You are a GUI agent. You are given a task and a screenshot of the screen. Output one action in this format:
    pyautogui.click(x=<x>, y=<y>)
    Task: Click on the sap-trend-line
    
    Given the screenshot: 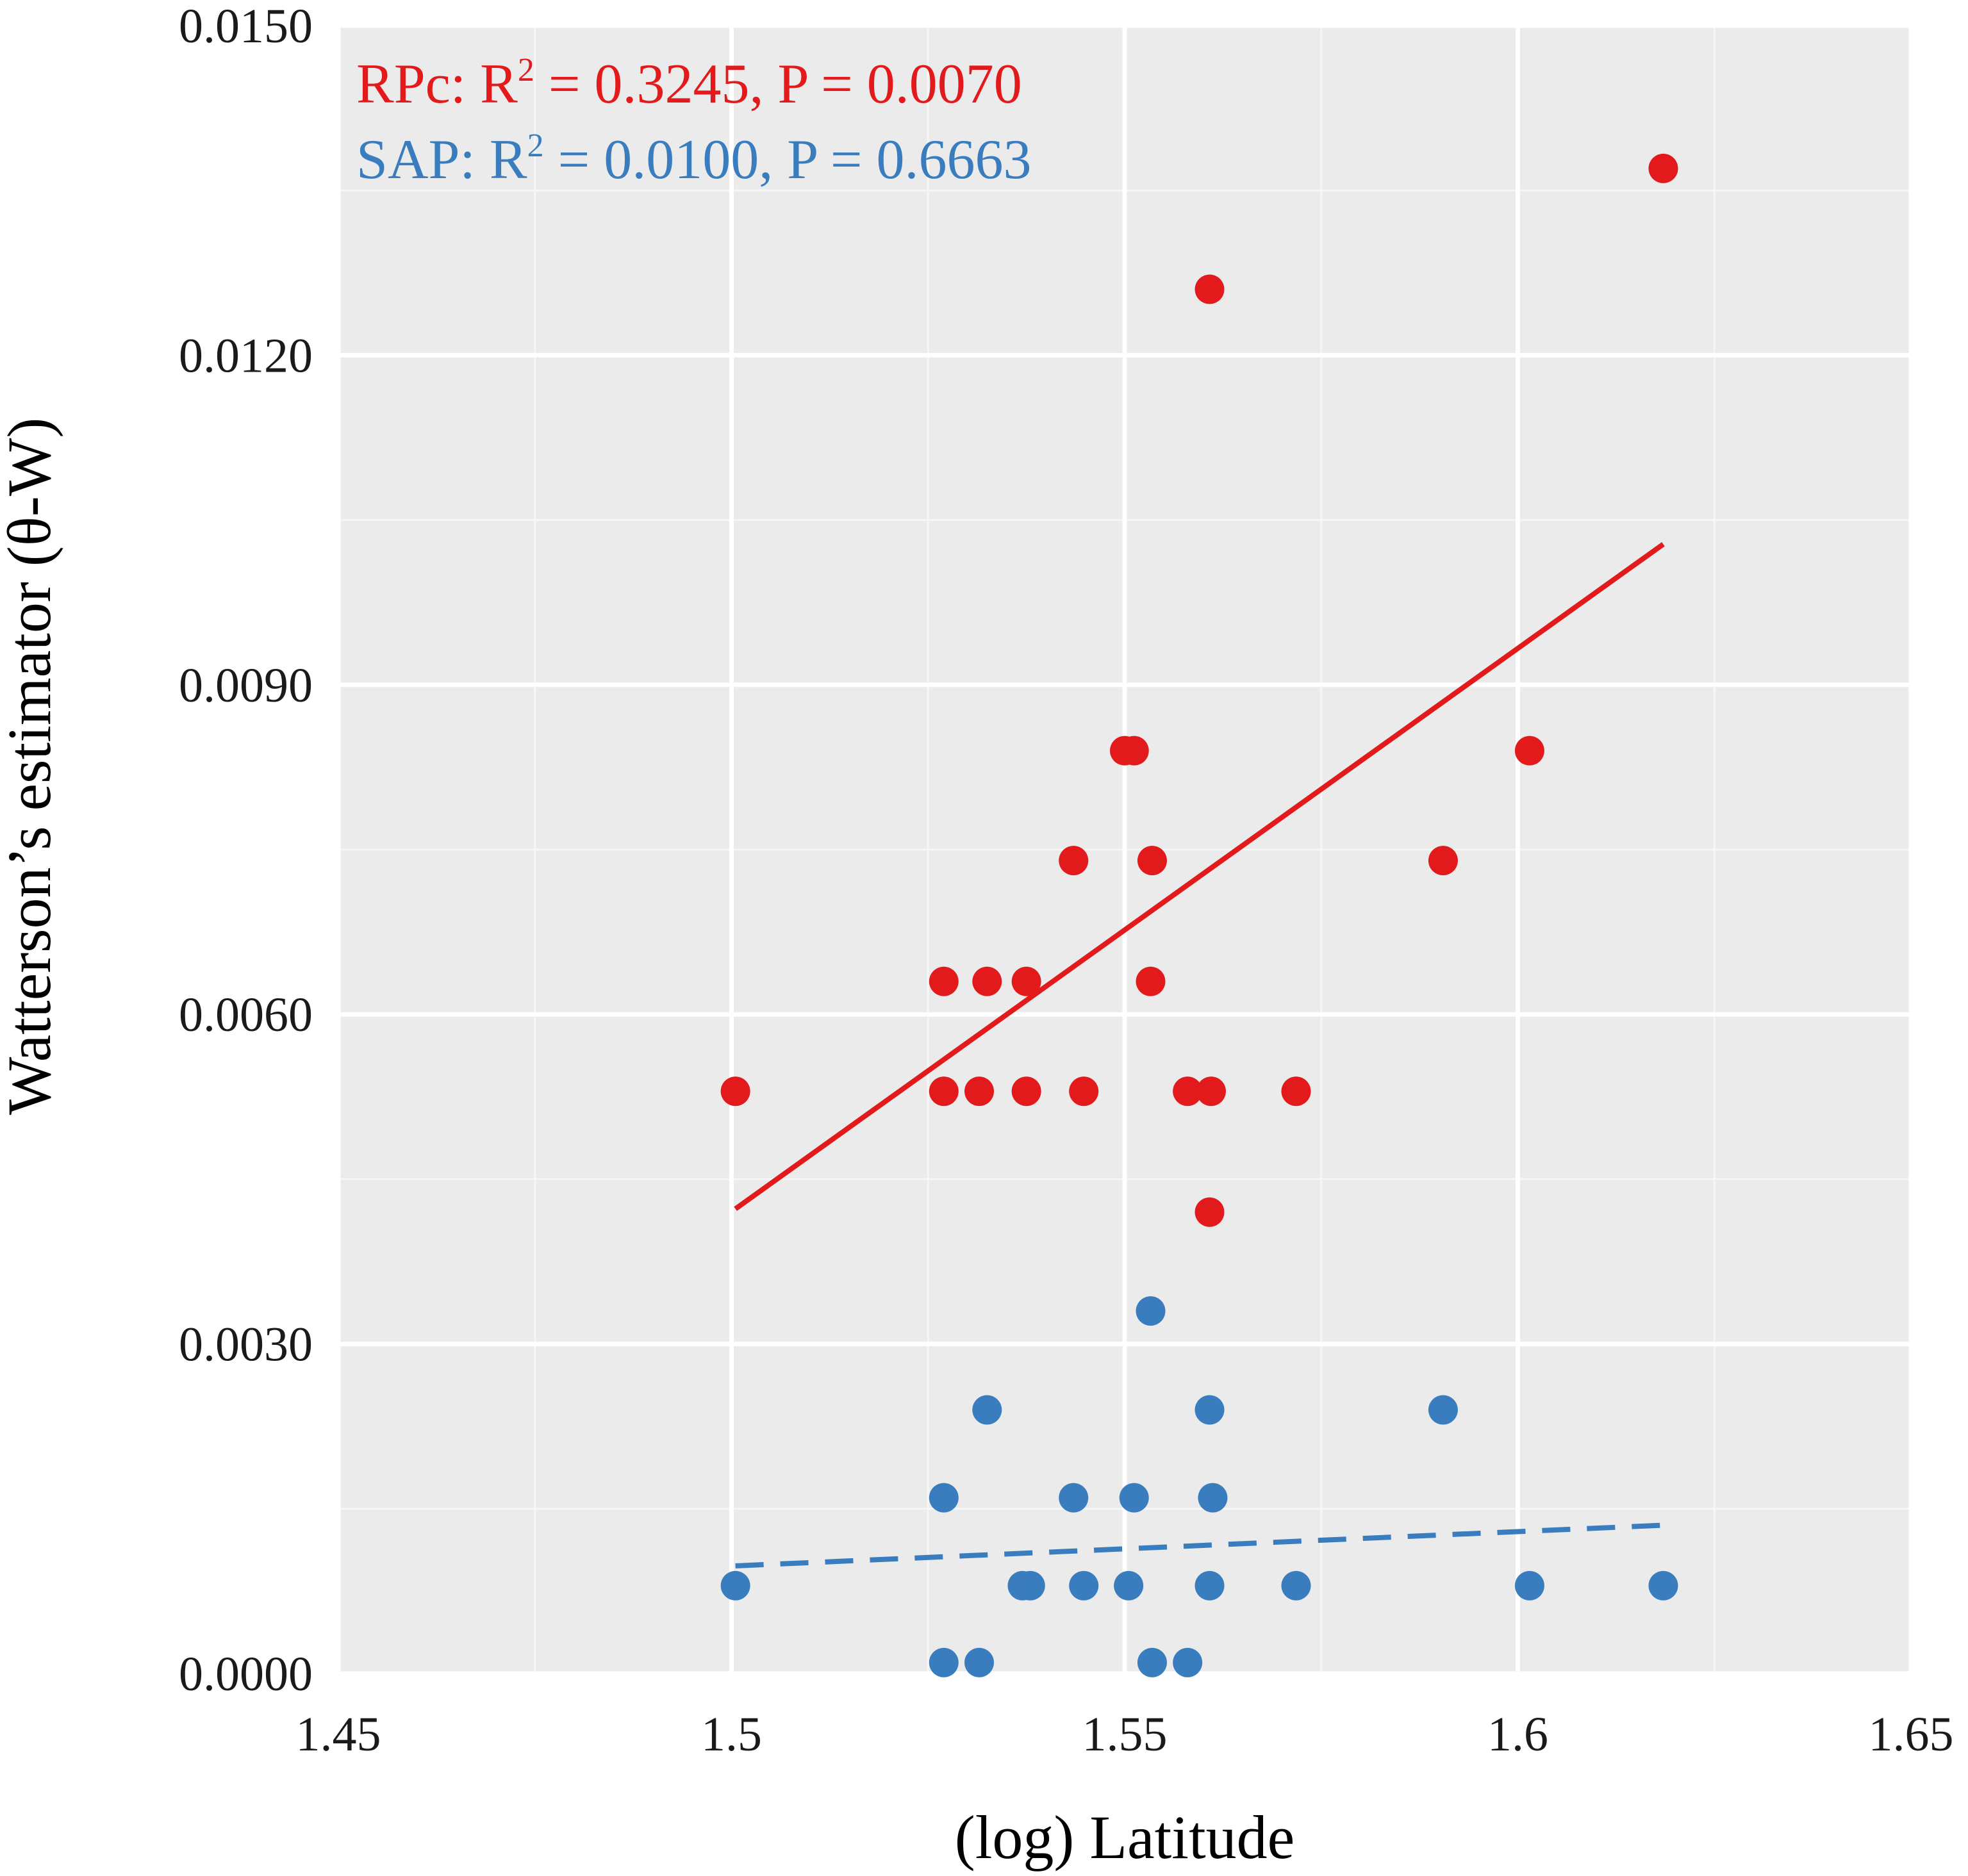 What is the action you would take?
    pyautogui.click(x=1199, y=1545)
    